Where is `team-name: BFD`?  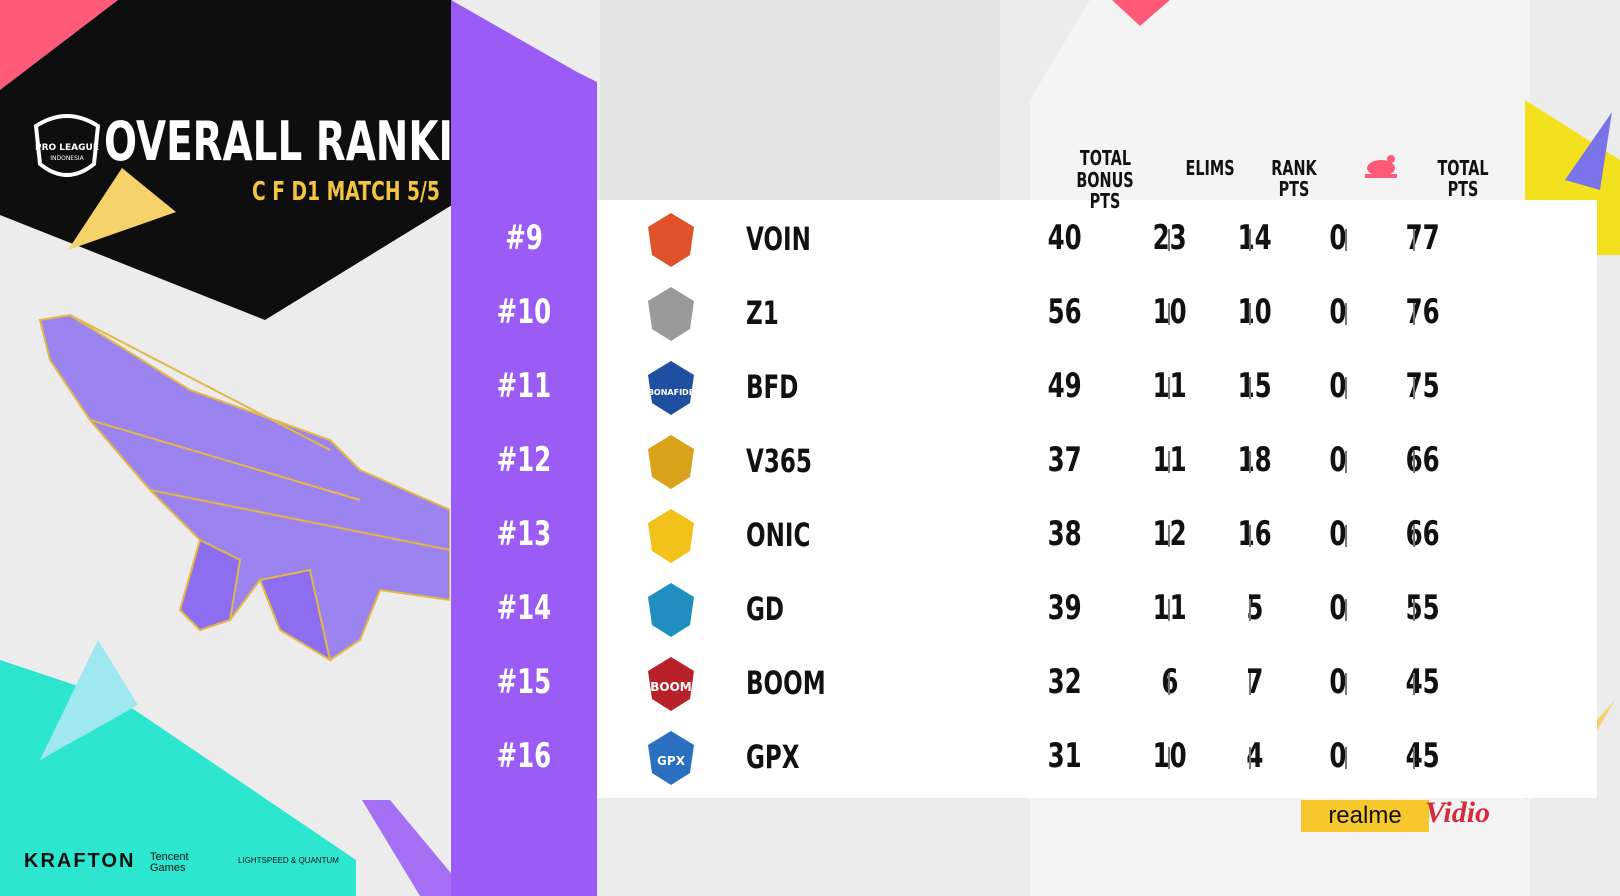
team-name: BFD is located at coordinates (772, 387).